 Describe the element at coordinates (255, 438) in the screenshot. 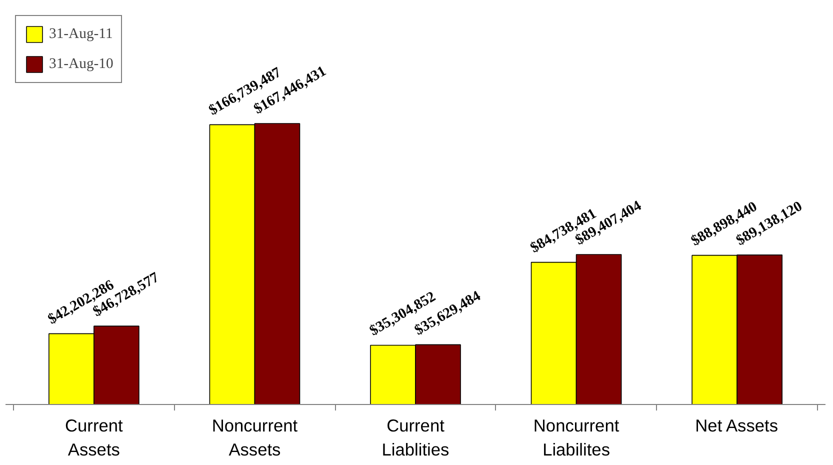

I see `x-tick-label: Noncurrent Assets` at that location.